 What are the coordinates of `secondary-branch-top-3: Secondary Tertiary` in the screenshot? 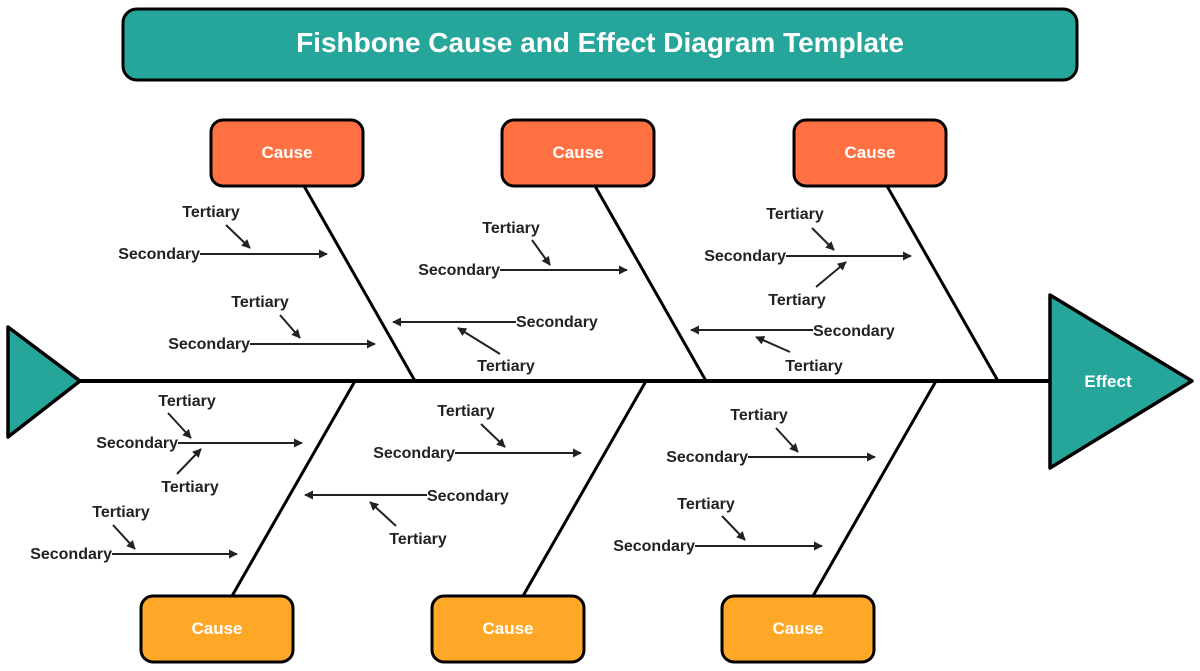 It's located at (792, 349).